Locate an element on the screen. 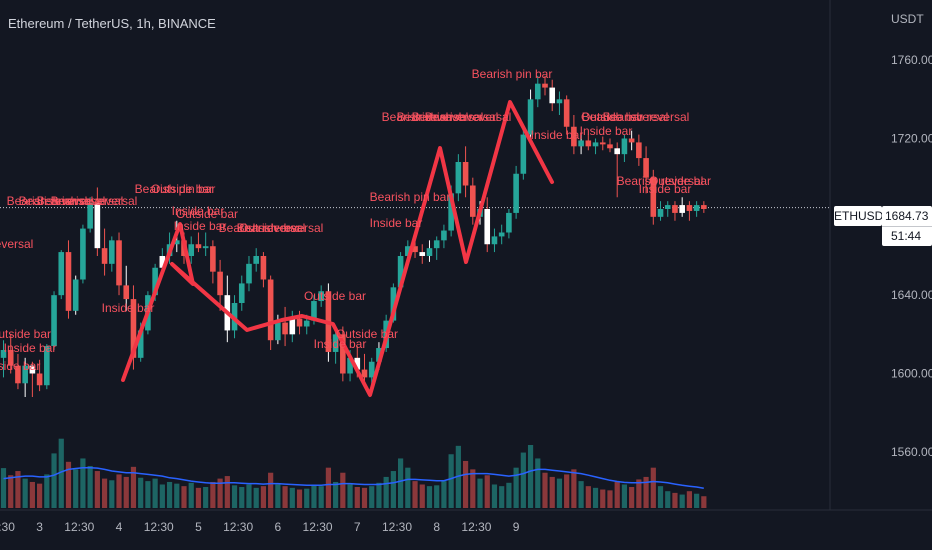 Image resolution: width=932 pixels, height=550 pixels. last-price-badge: 1684.73 51:44 is located at coordinates (907, 226).